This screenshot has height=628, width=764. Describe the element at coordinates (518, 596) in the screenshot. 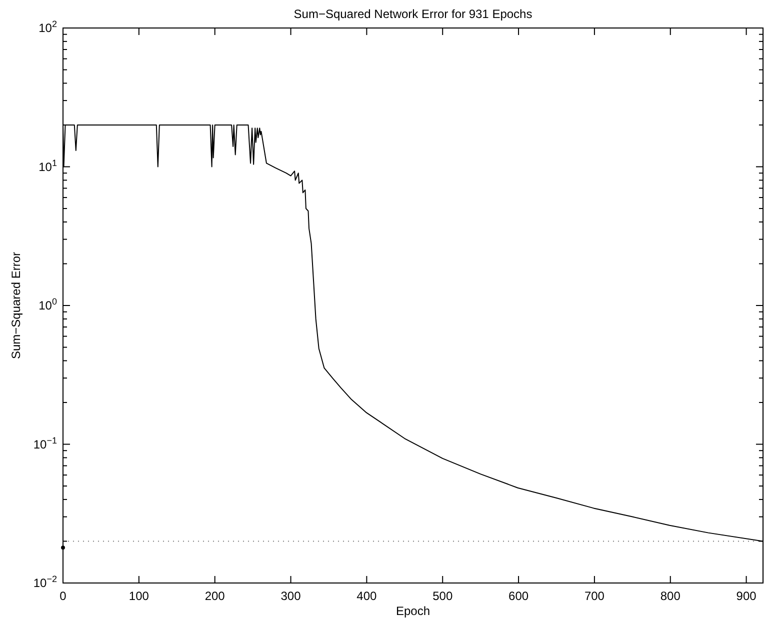

I see `x-tick-label: 600` at that location.